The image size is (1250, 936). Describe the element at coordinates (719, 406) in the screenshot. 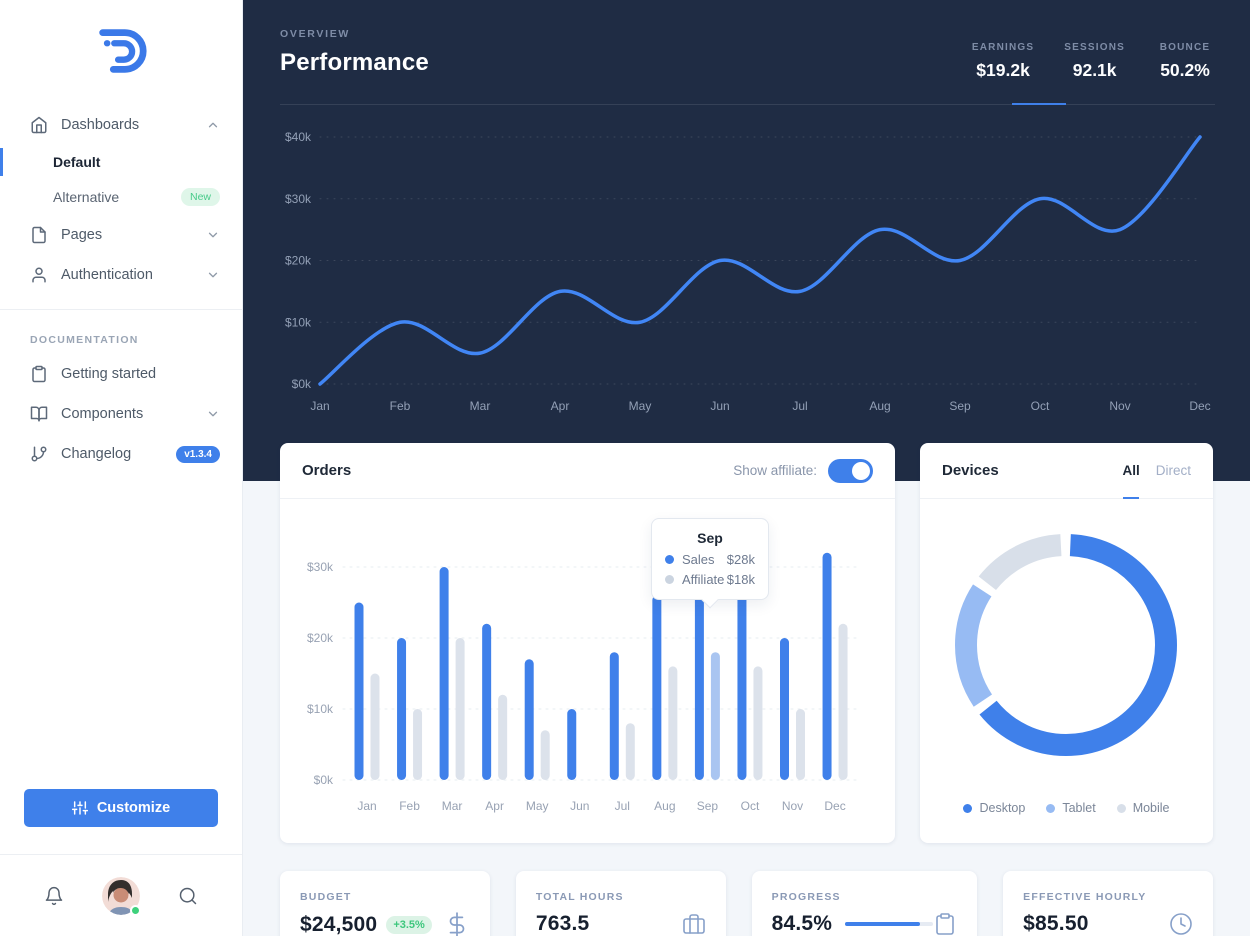

I see `svg-text: Jun` at that location.